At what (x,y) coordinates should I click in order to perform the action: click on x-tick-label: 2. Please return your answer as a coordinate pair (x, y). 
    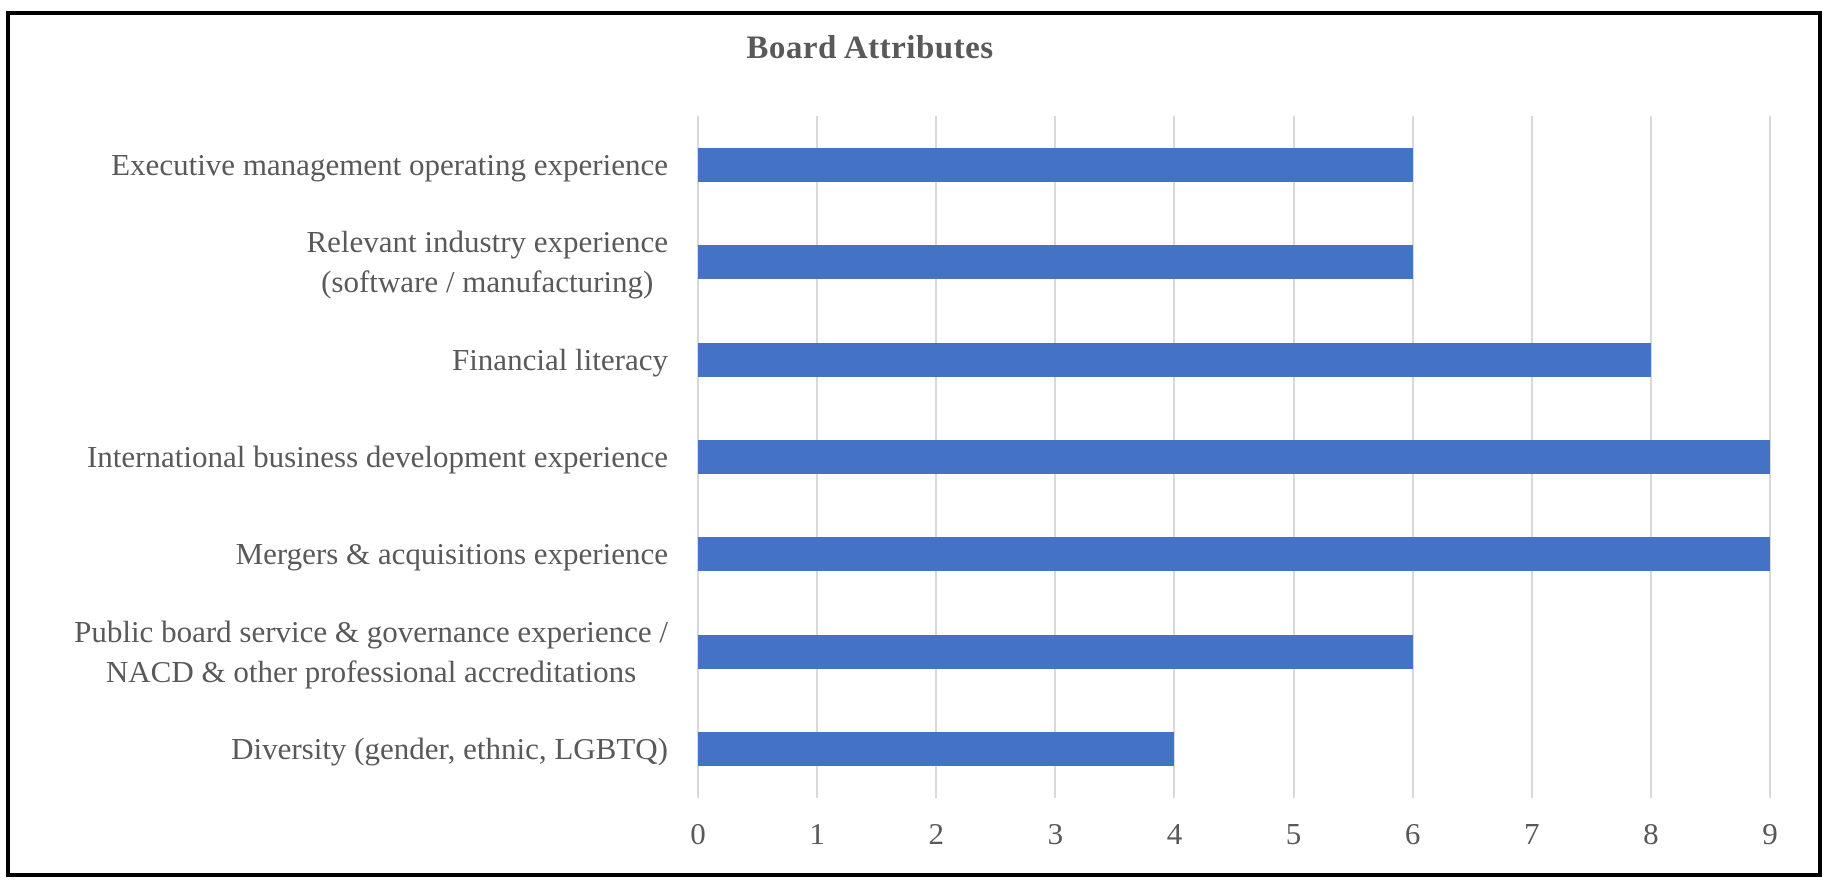
    Looking at the image, I should click on (936, 833).